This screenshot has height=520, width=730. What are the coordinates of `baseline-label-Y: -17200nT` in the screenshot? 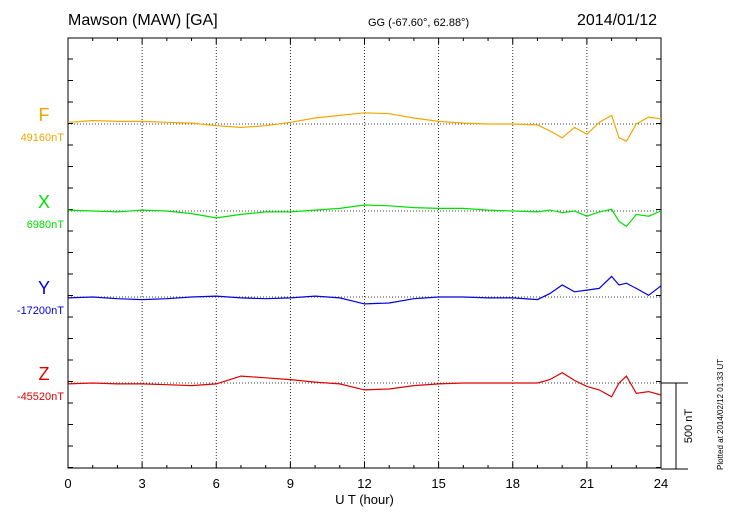 It's located at (40, 311).